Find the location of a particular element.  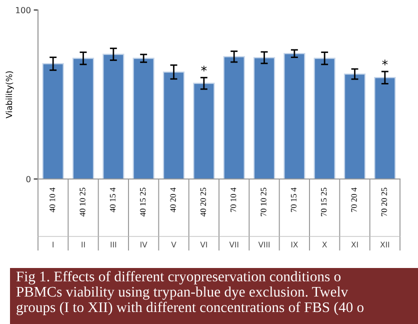

caption: Fig 1. Effects of different cryopreservation conditions o PBMCs viability using trypan-blue dye exclusion. Twelv groups (I to XII) with different concentrations of FBS (40 o is located at coordinates (190, 293).